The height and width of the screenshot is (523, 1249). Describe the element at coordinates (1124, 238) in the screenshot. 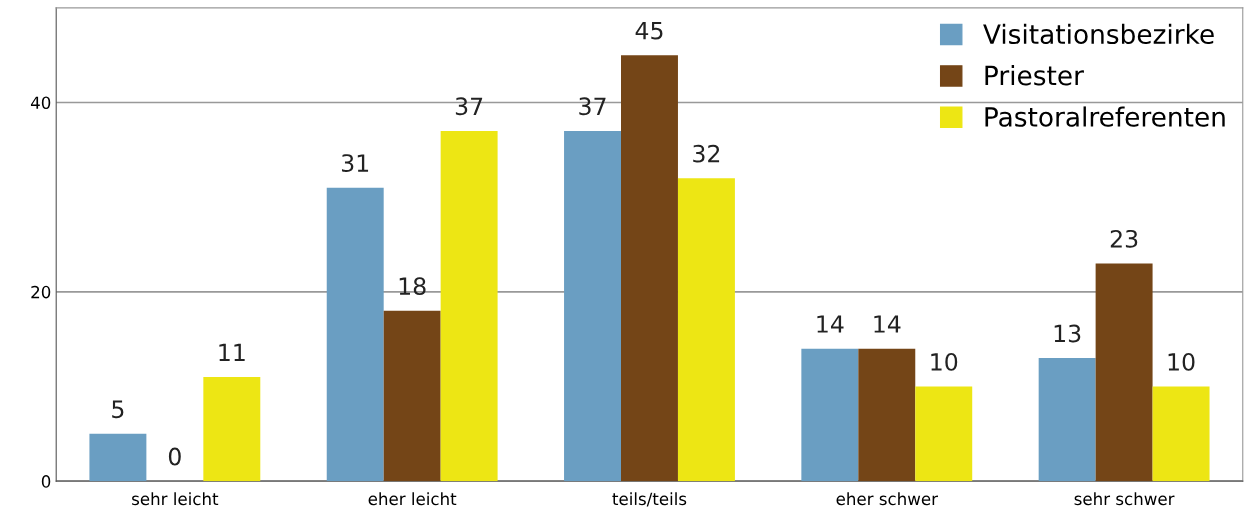

I see `data-label: 23` at that location.